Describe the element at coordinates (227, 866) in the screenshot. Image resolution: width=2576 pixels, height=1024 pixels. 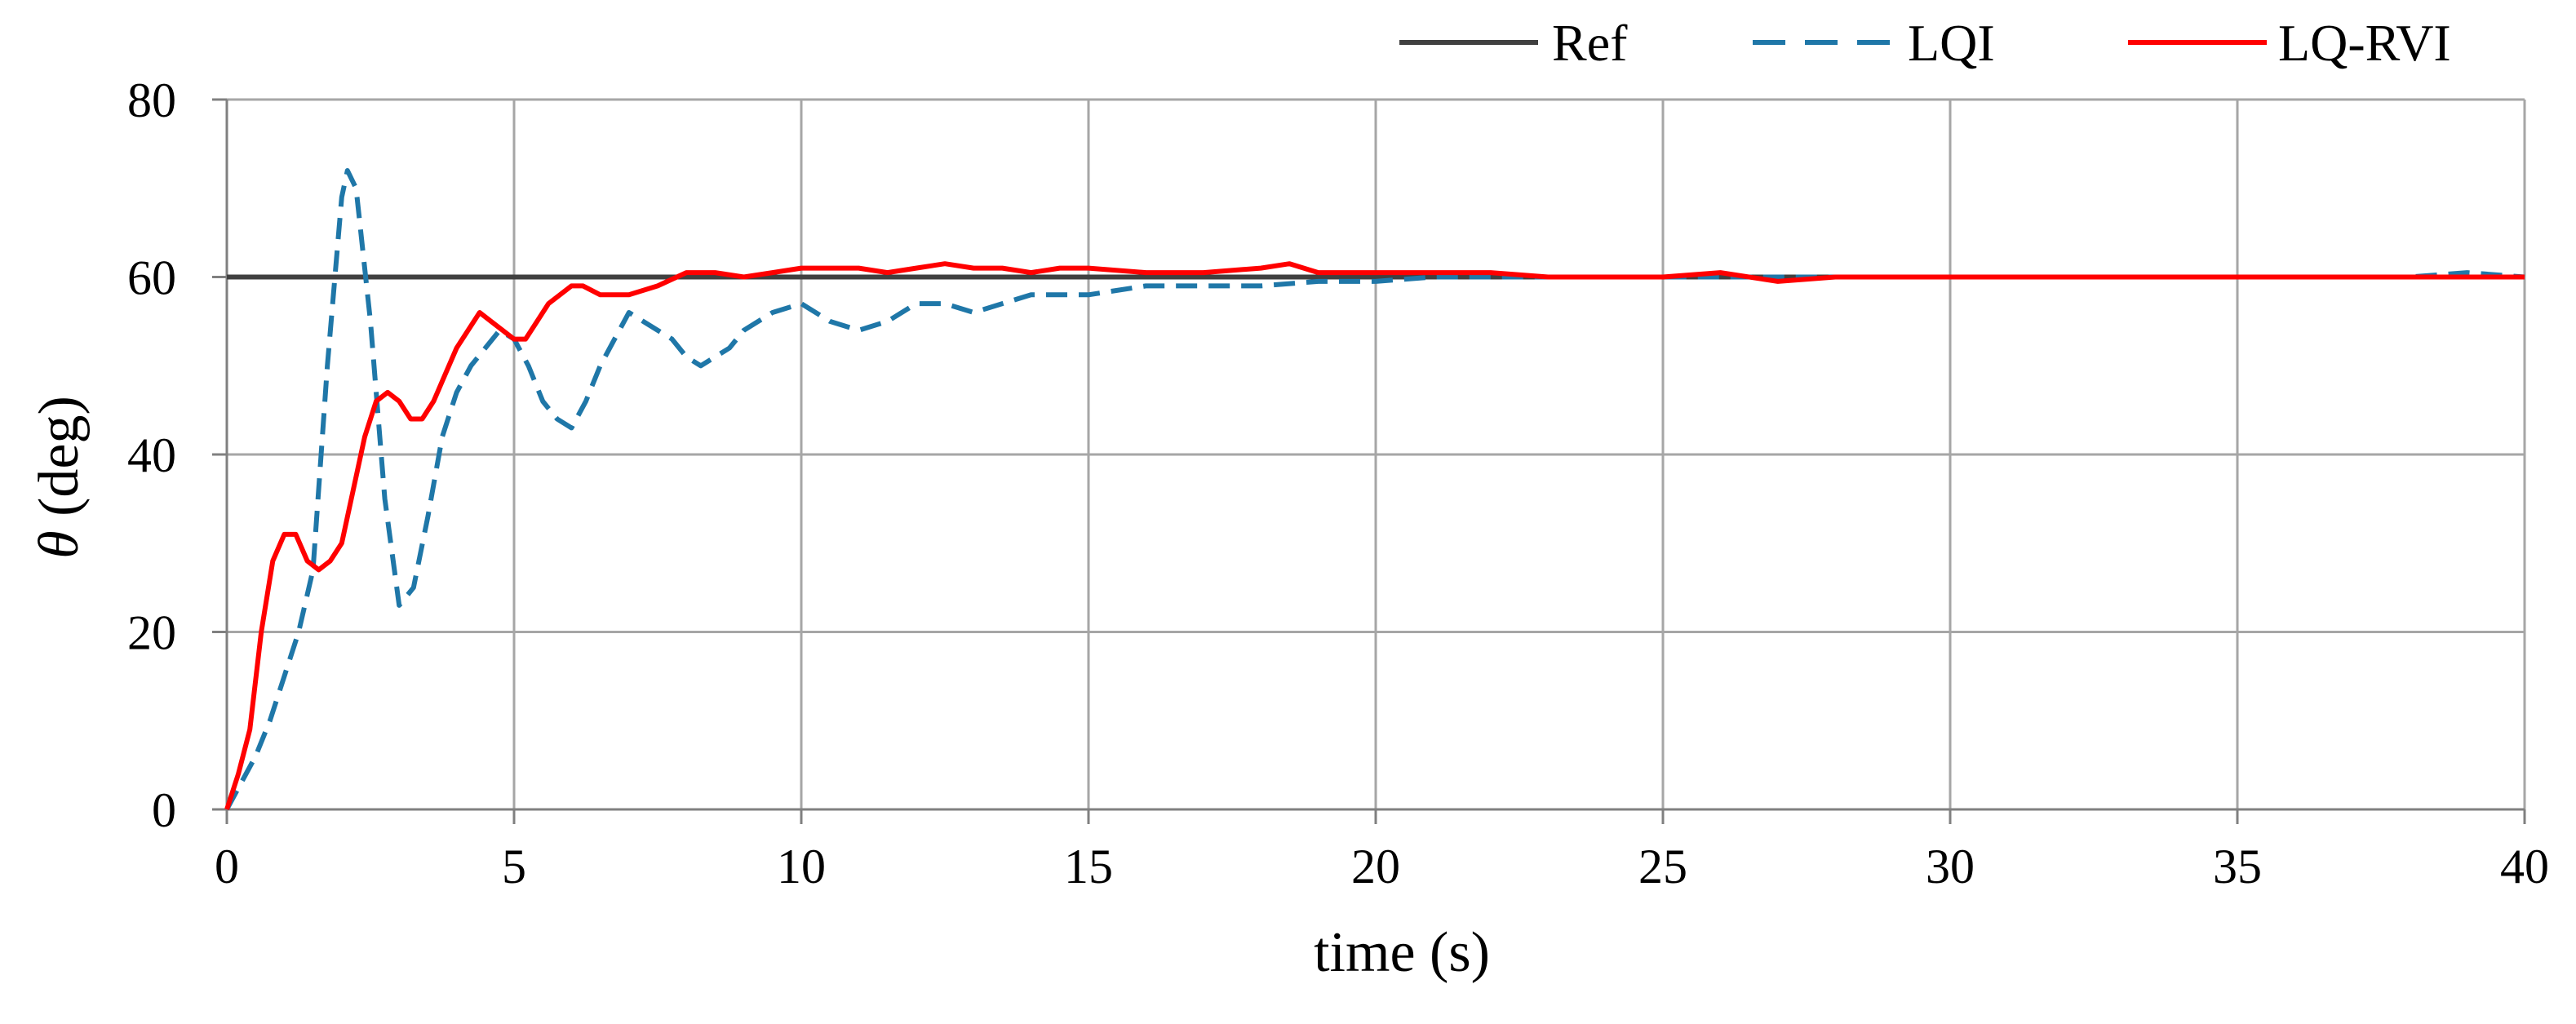
I see `x-tick-label: 0` at that location.